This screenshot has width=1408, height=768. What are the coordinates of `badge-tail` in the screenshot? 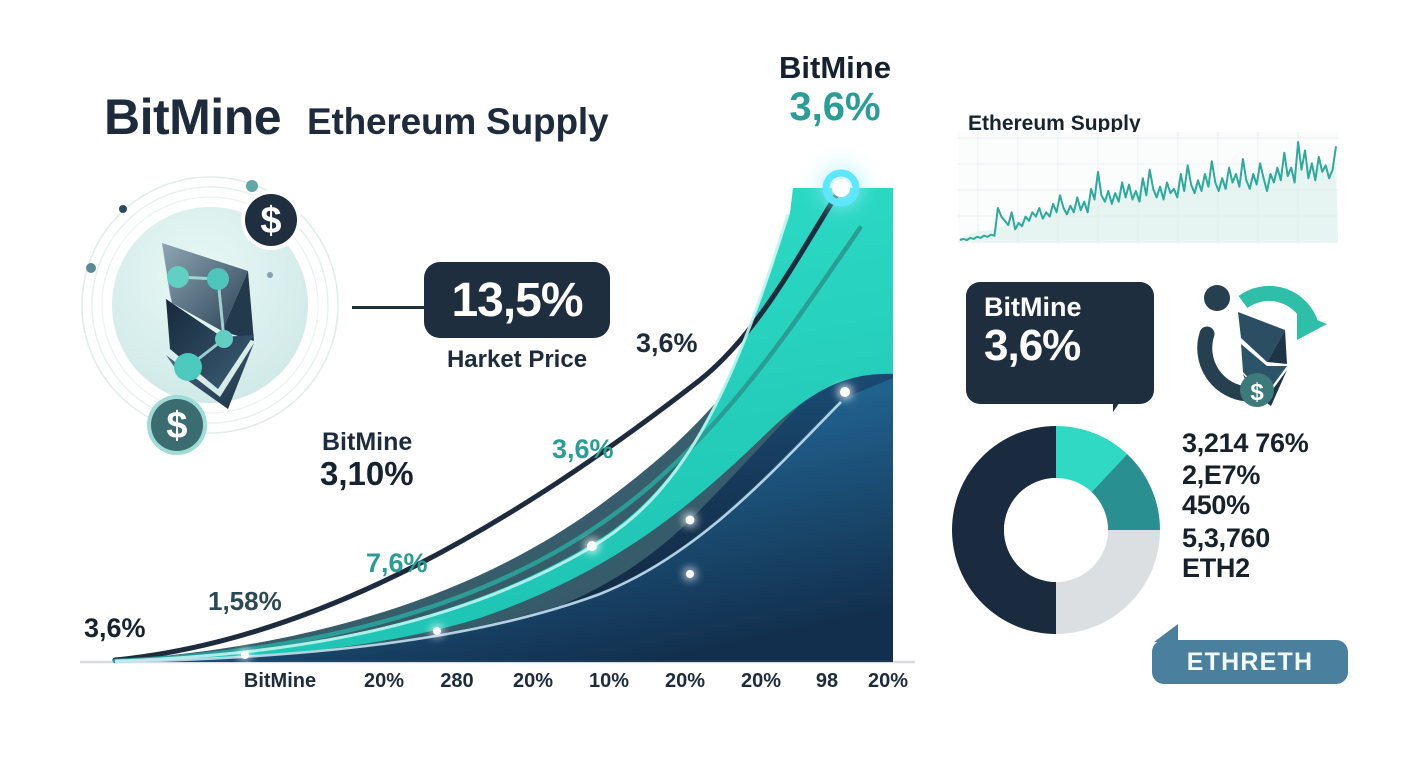 It's located at (1166, 633).